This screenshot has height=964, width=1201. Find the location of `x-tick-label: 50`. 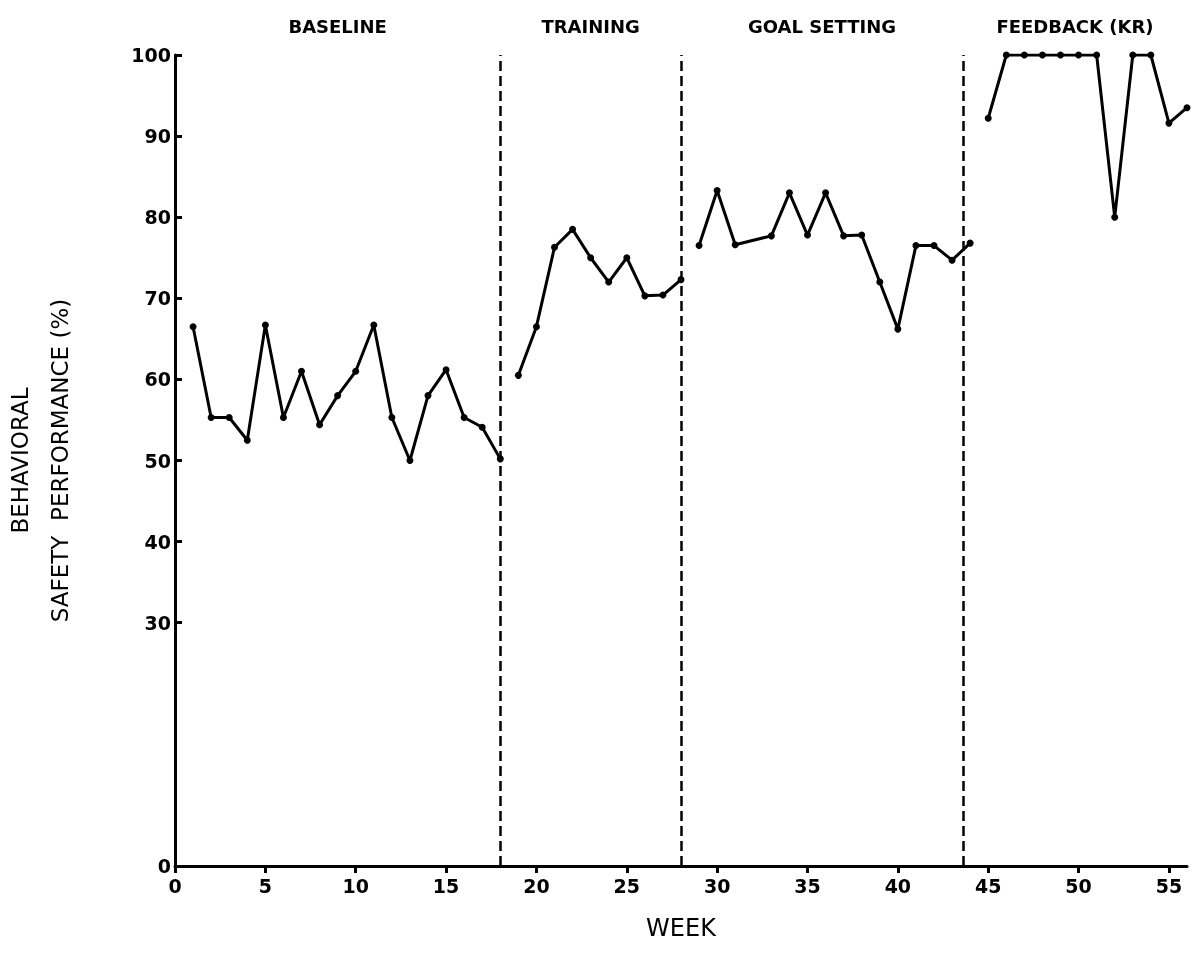

x-tick-label: 50 is located at coordinates (1078, 885).